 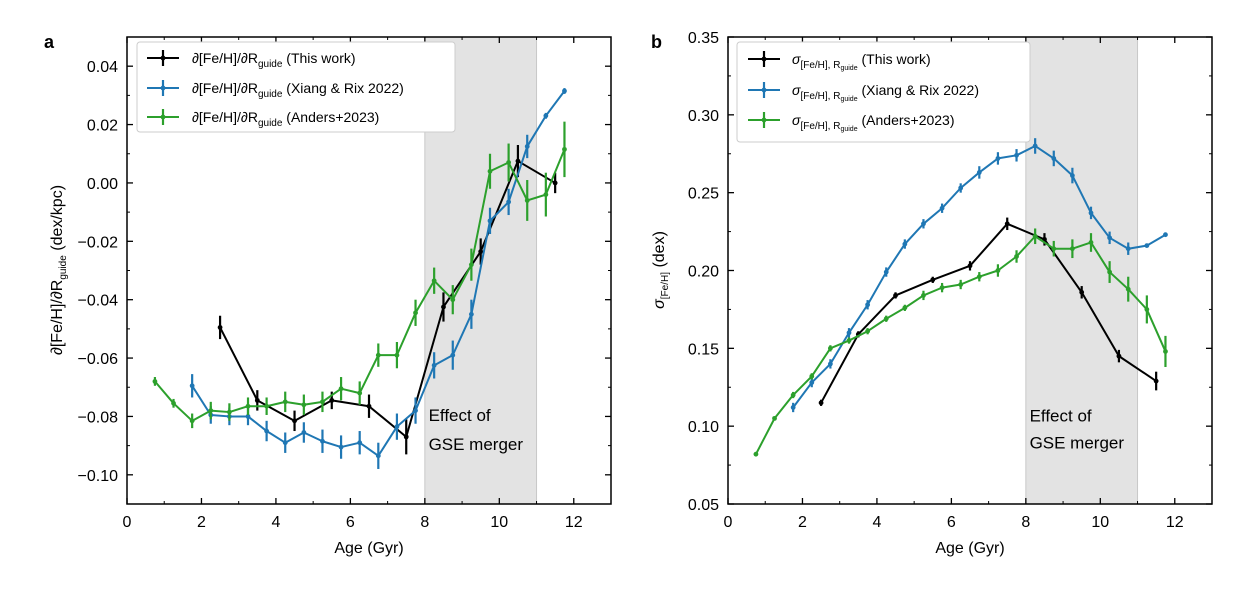 What do you see at coordinates (1061, 415) in the screenshot?
I see `panel-b-annotation-line1: Effect of` at bounding box center [1061, 415].